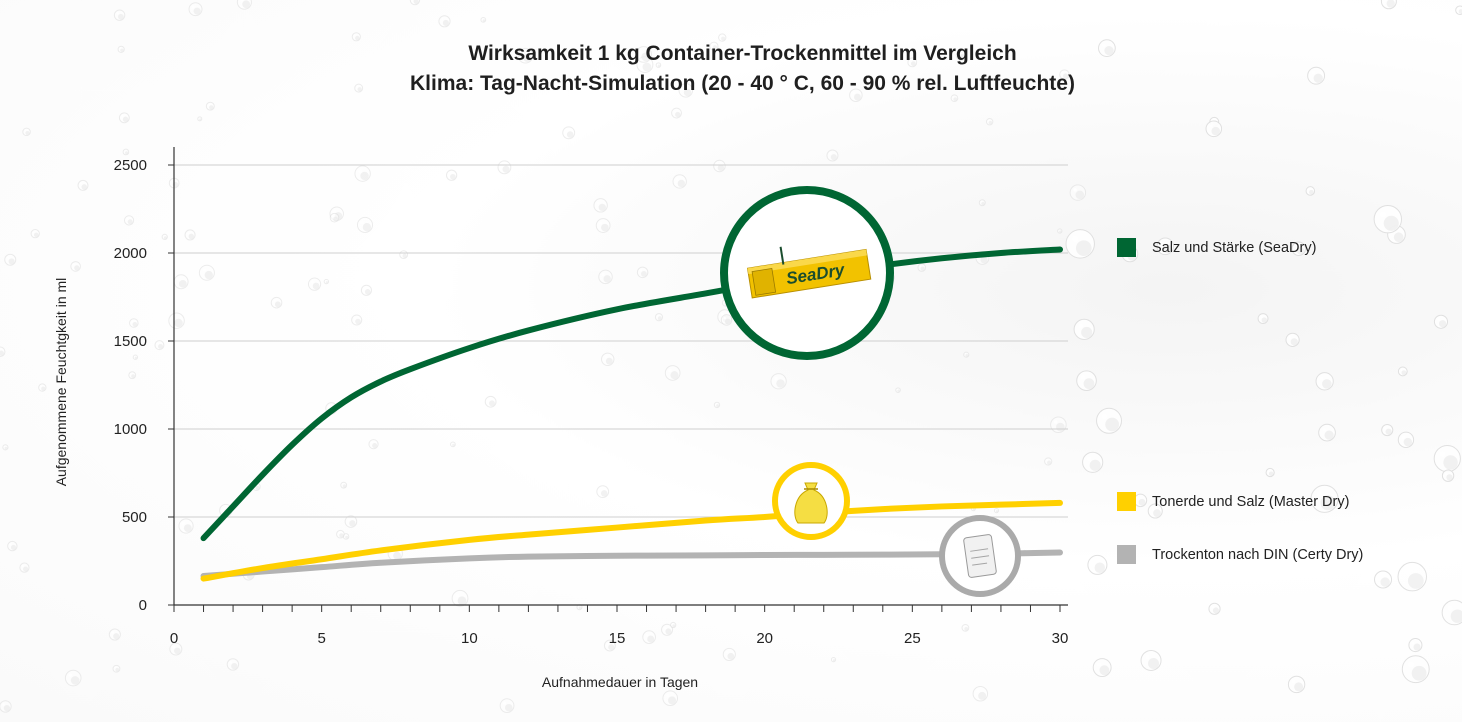 Image resolution: width=1462 pixels, height=722 pixels. Describe the element at coordinates (143, 605) in the screenshot. I see `y-tick-label: 0` at that location.